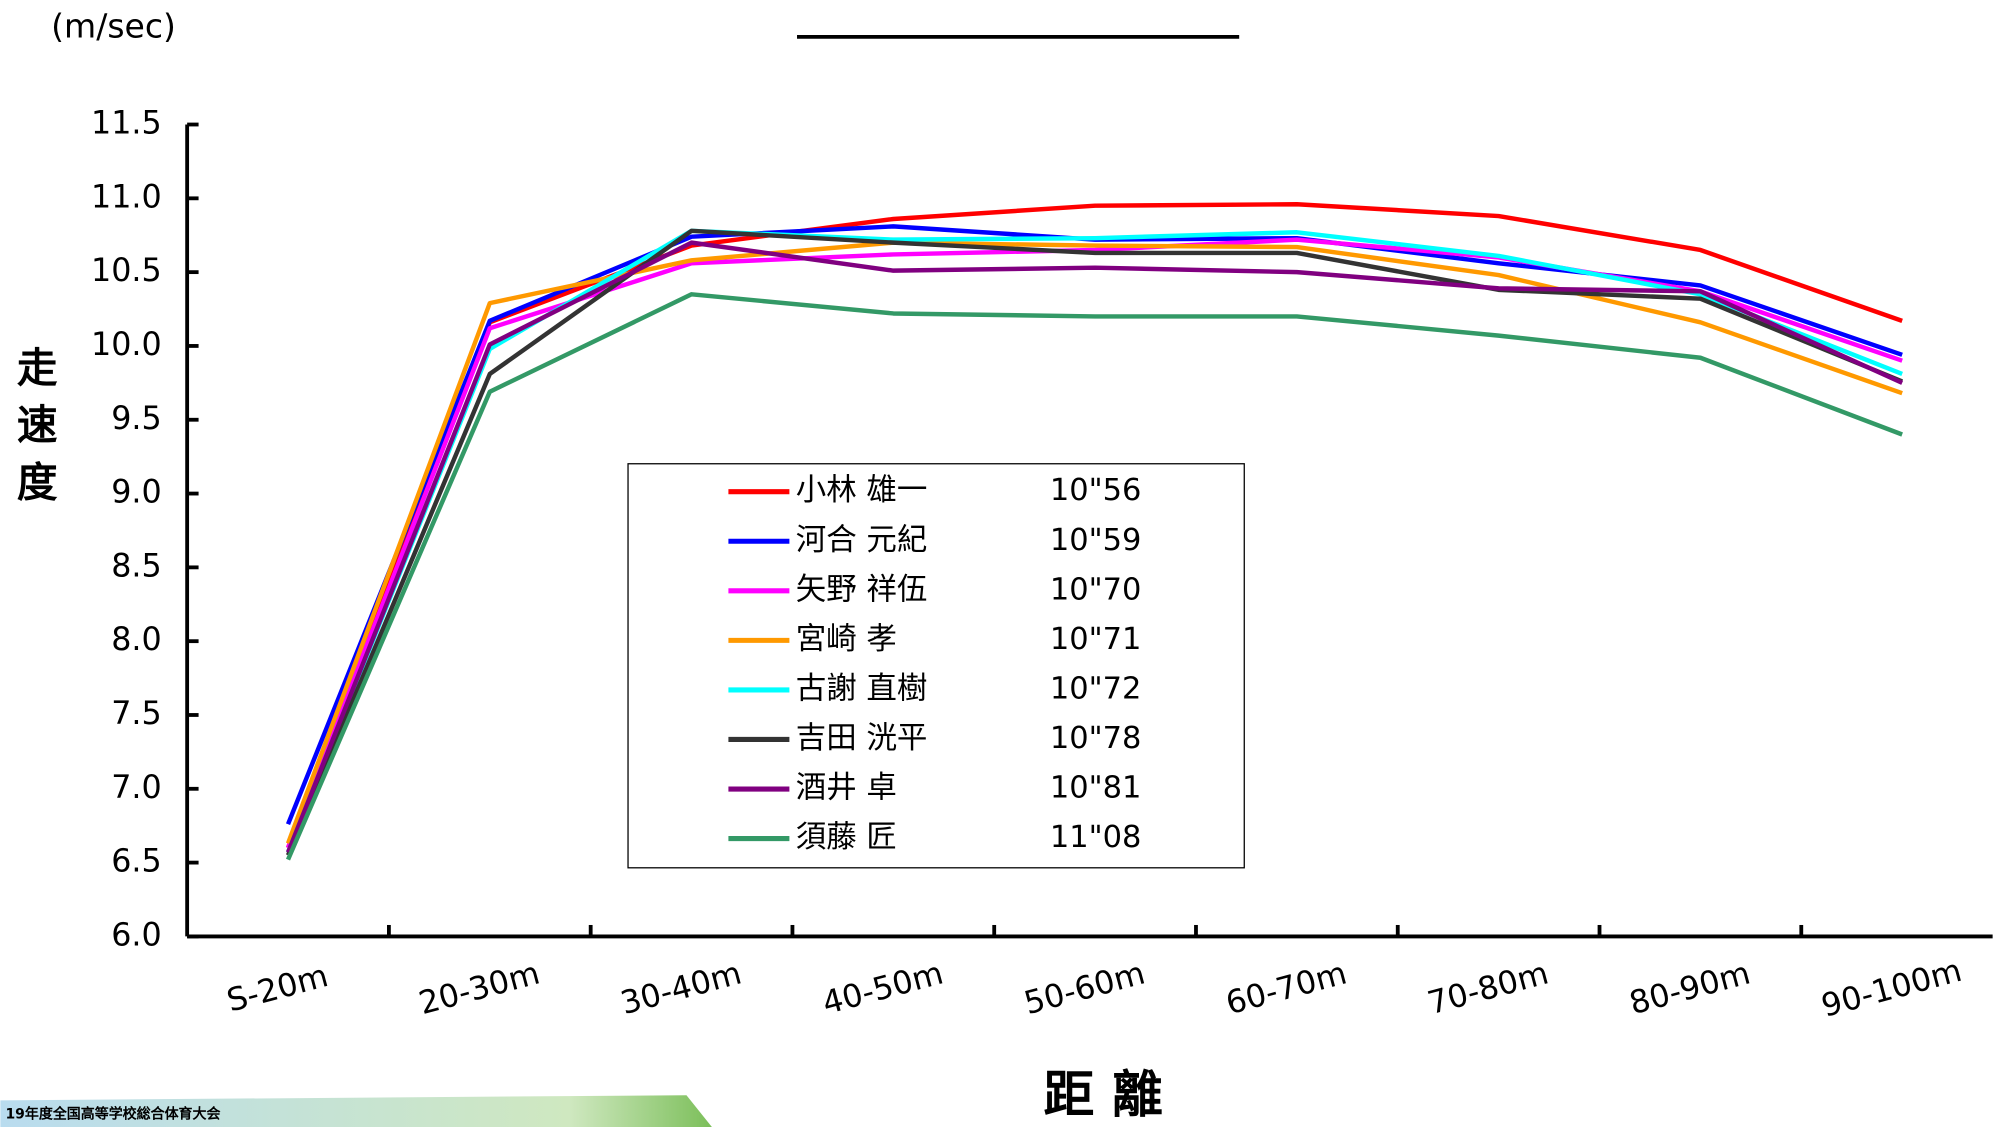 This screenshot has width=1993, height=1127. I want to click on x-tick-label: 40-50m, so click(883, 988).